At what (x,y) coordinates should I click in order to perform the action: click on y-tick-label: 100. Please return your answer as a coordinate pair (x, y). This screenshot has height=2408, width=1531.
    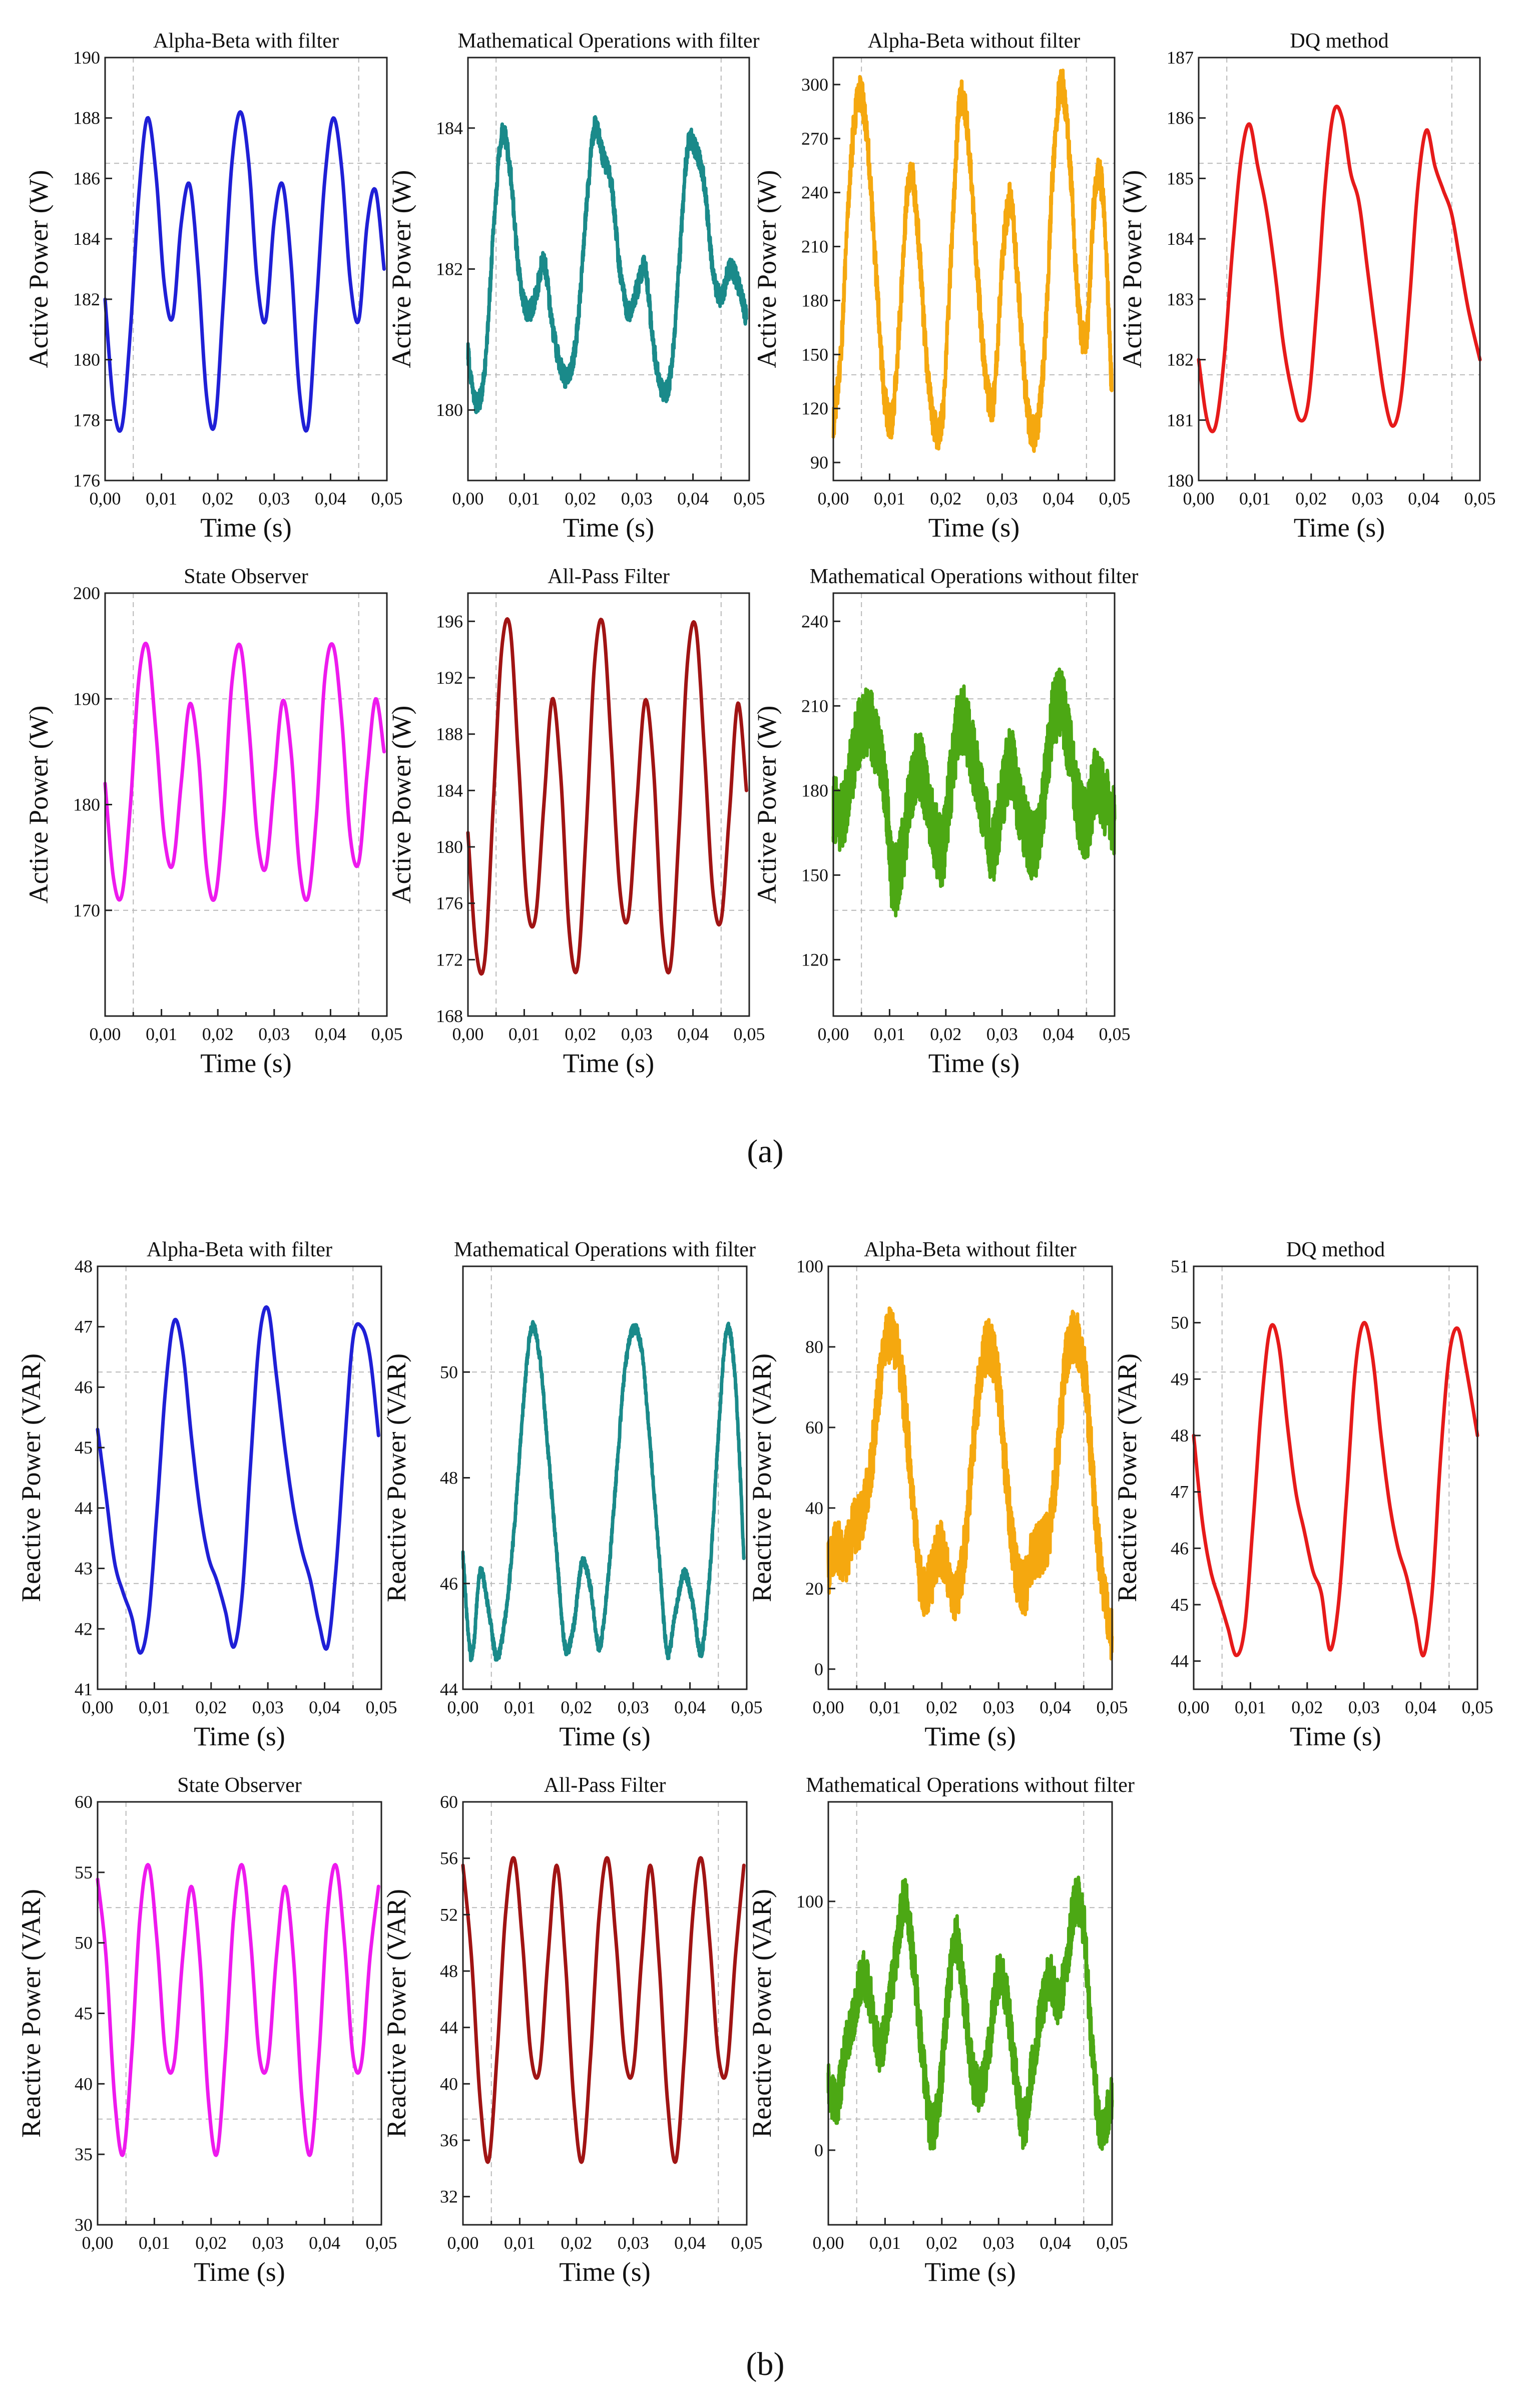
    Looking at the image, I should click on (809, 1901).